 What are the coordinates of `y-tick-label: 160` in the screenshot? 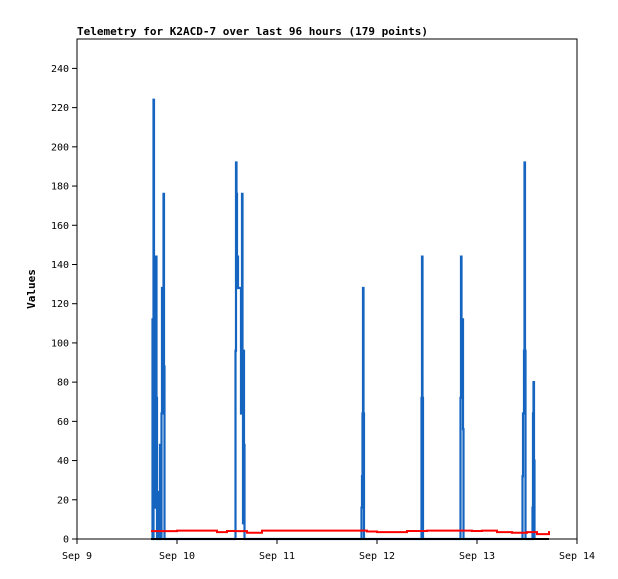 It's located at (60, 226).